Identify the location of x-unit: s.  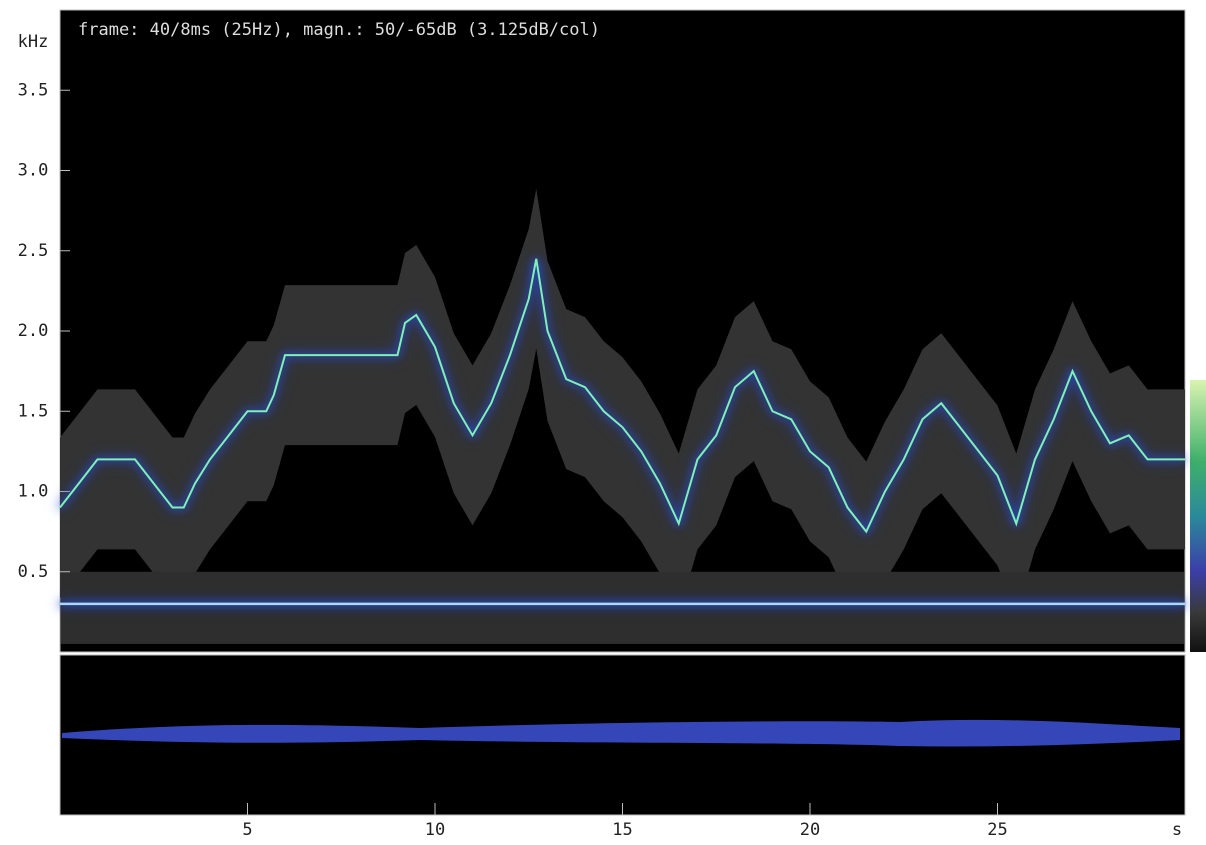
(1177, 830).